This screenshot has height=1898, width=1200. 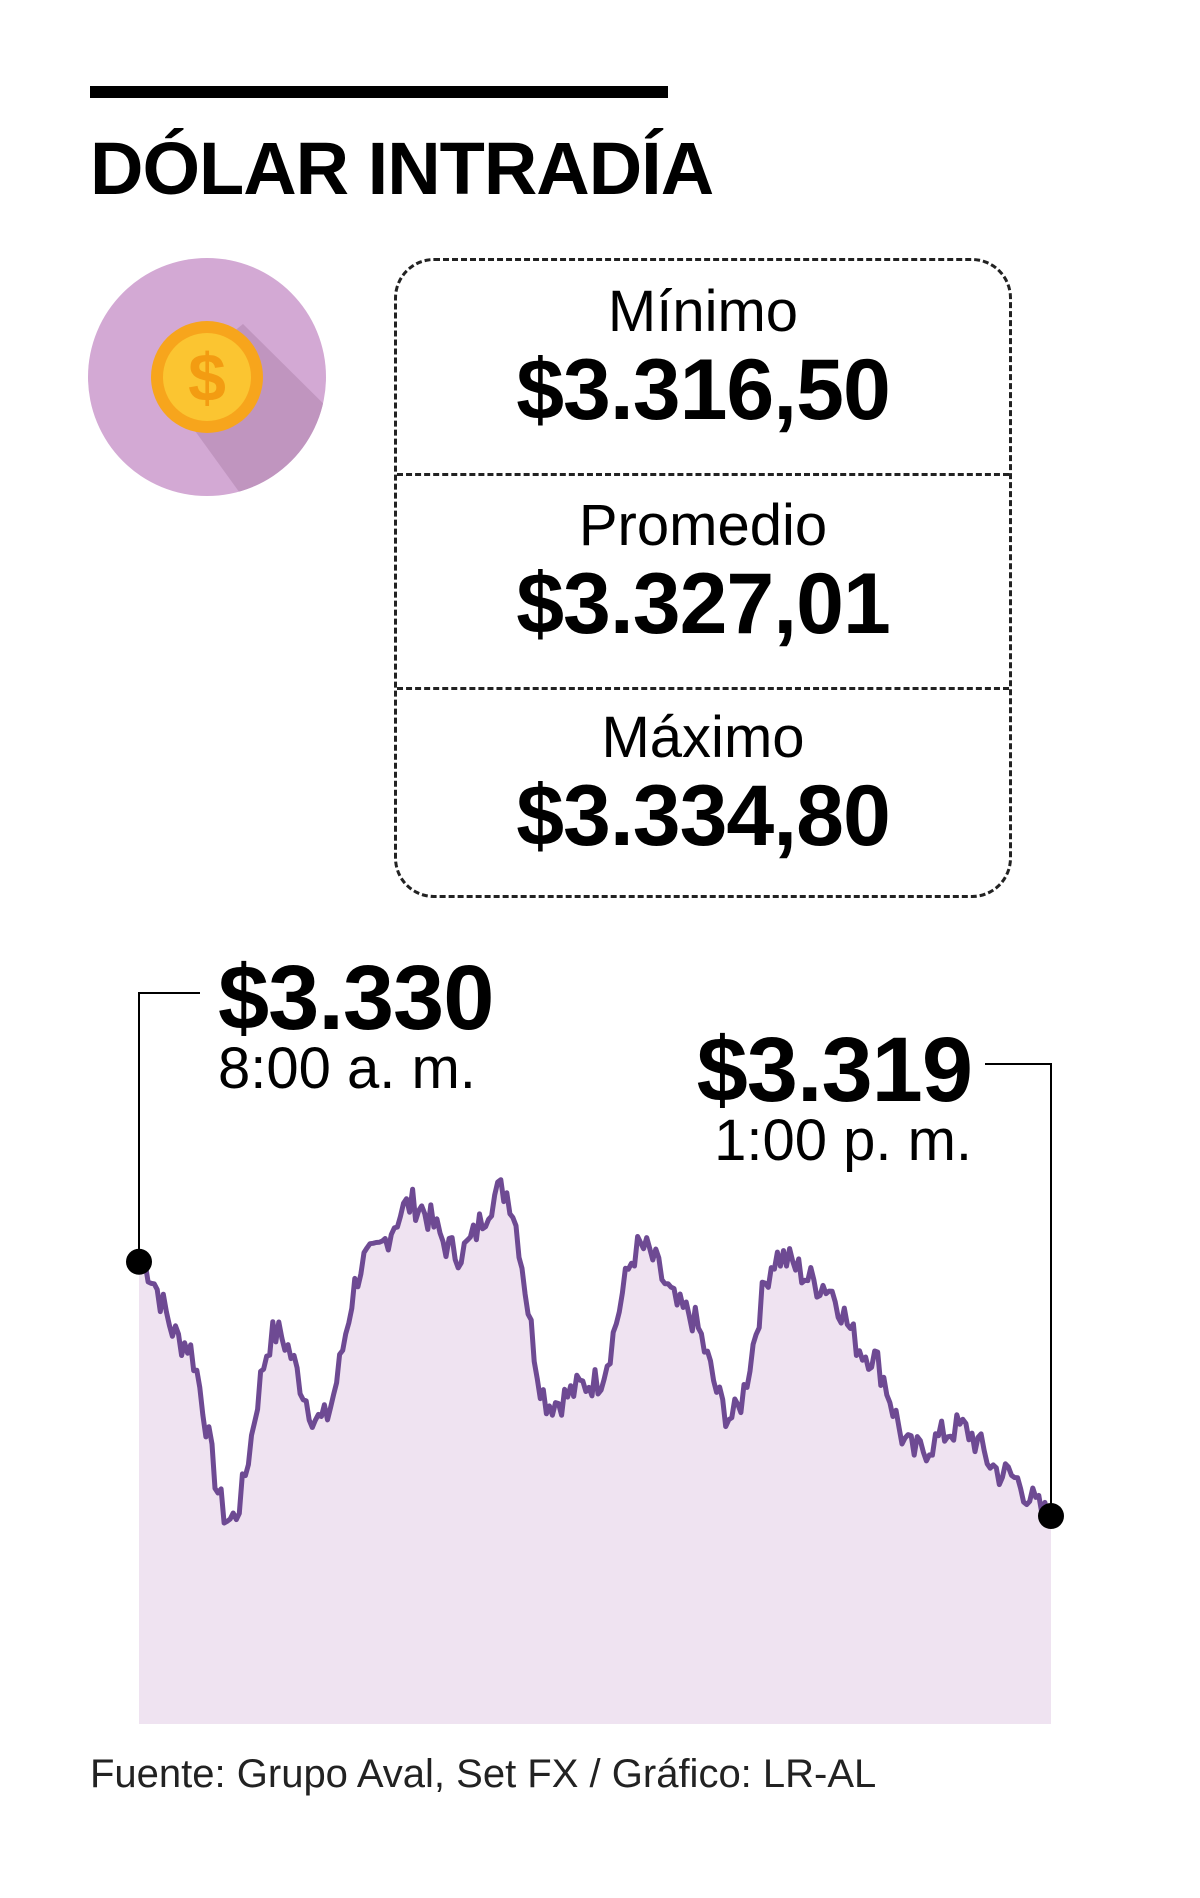 I want to click on stat-value: $3.327,01, so click(x=703, y=604).